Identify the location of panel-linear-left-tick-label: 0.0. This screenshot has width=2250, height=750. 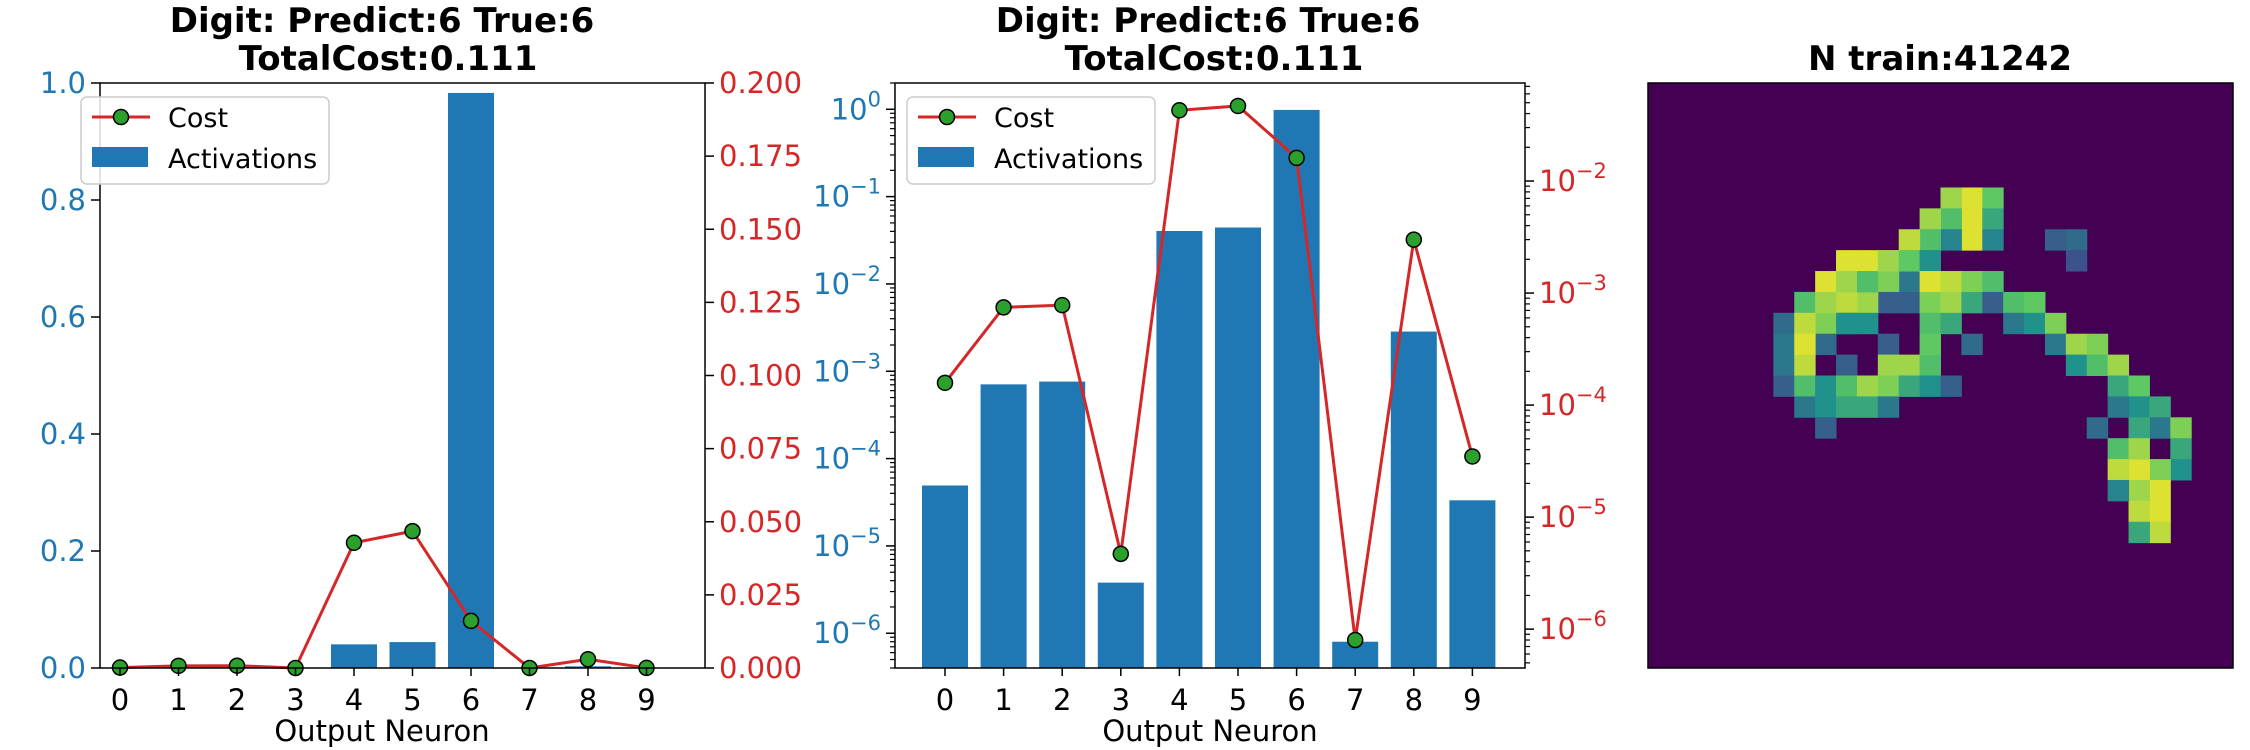
(63, 668).